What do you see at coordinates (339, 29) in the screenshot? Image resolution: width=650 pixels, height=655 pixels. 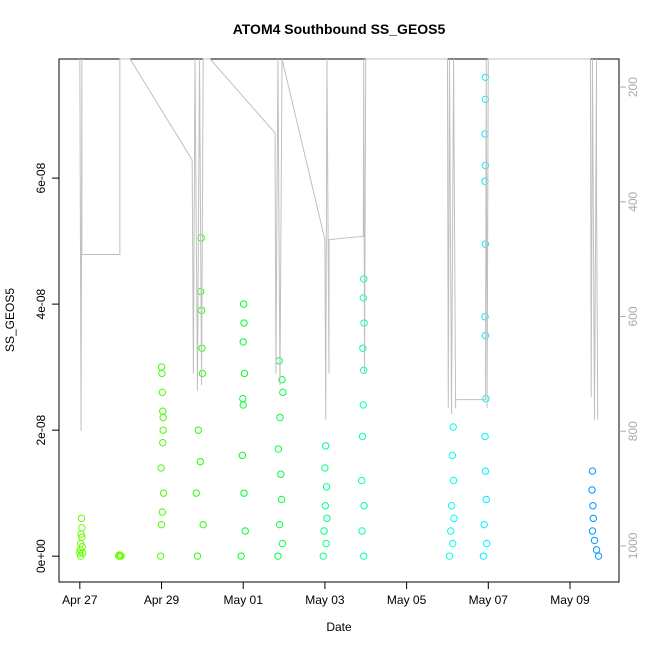 I see `chart-title: ATOM4 Southbound SS_GEOS5` at bounding box center [339, 29].